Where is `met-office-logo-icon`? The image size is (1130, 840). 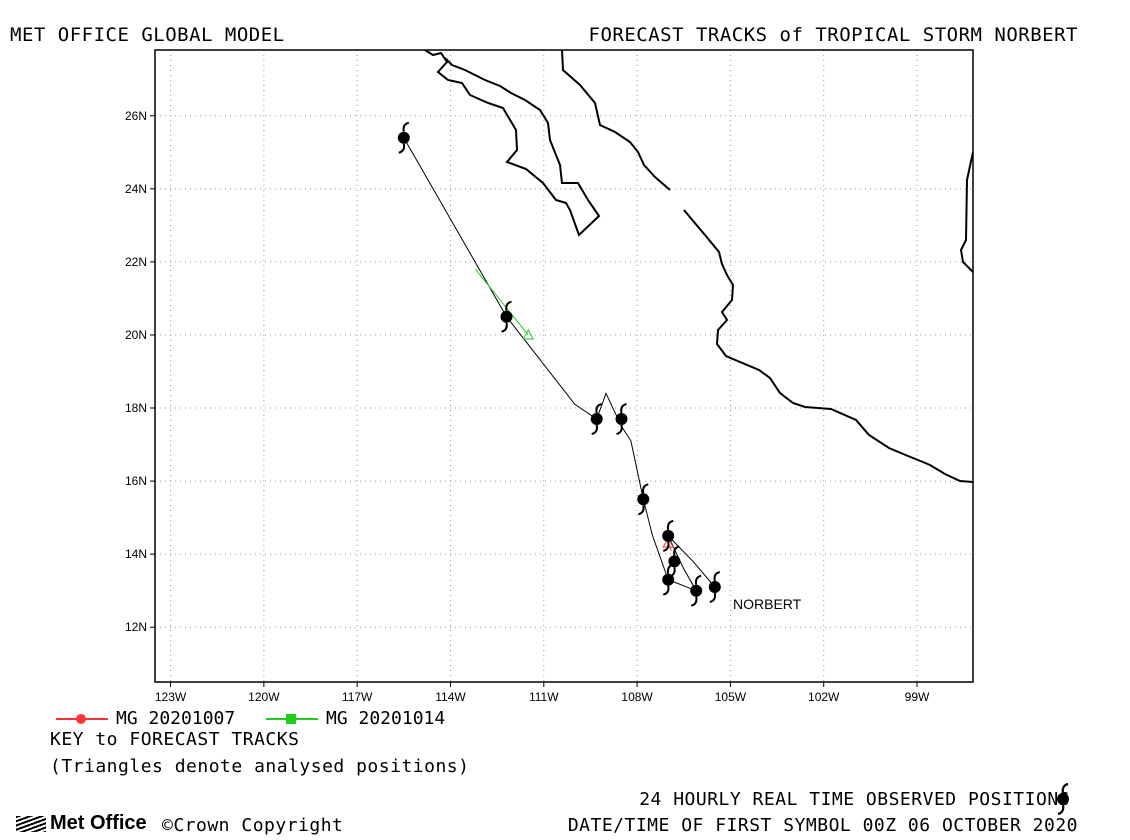 met-office-logo-icon is located at coordinates (31, 823).